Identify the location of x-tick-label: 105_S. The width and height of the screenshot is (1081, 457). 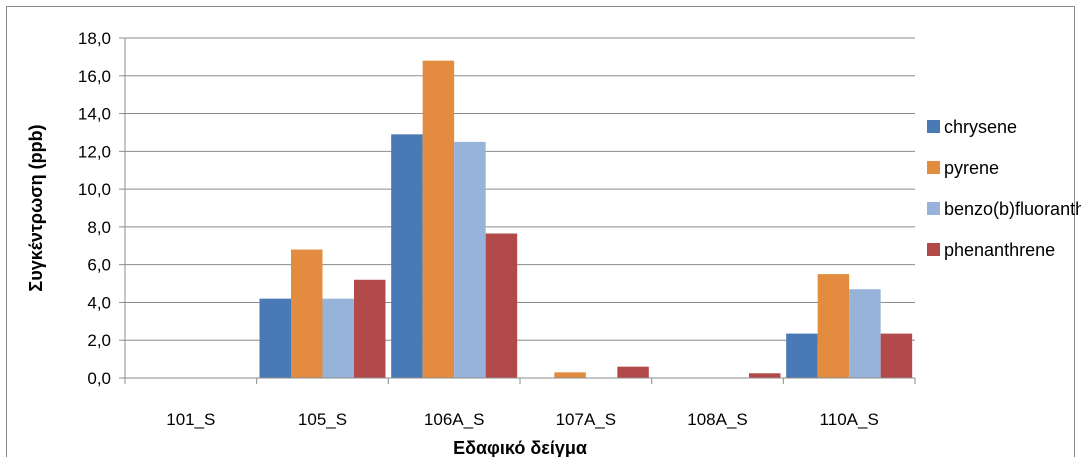
(322, 419).